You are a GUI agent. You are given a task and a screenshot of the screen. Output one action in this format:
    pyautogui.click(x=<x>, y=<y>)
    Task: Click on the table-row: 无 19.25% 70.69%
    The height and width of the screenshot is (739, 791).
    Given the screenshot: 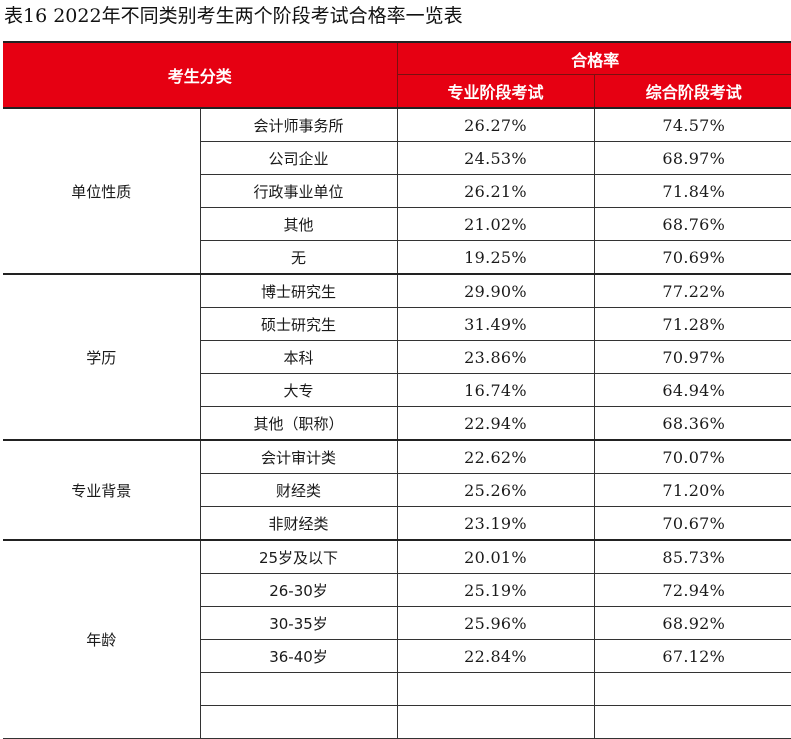 What is the action you would take?
    pyautogui.click(x=397, y=257)
    